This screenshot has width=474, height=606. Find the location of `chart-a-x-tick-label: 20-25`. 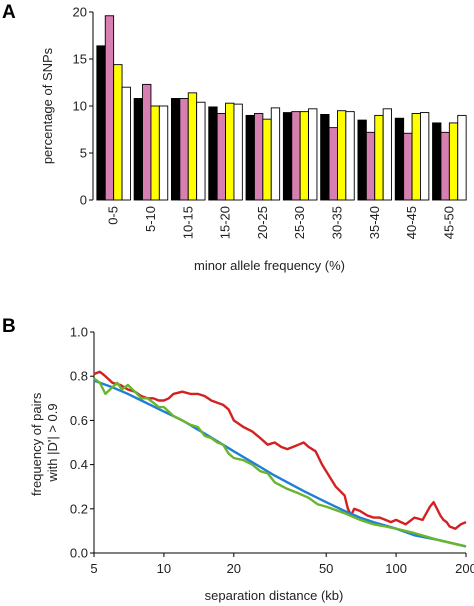

chart-a-x-tick-label: 20-25 is located at coordinates (262, 222).